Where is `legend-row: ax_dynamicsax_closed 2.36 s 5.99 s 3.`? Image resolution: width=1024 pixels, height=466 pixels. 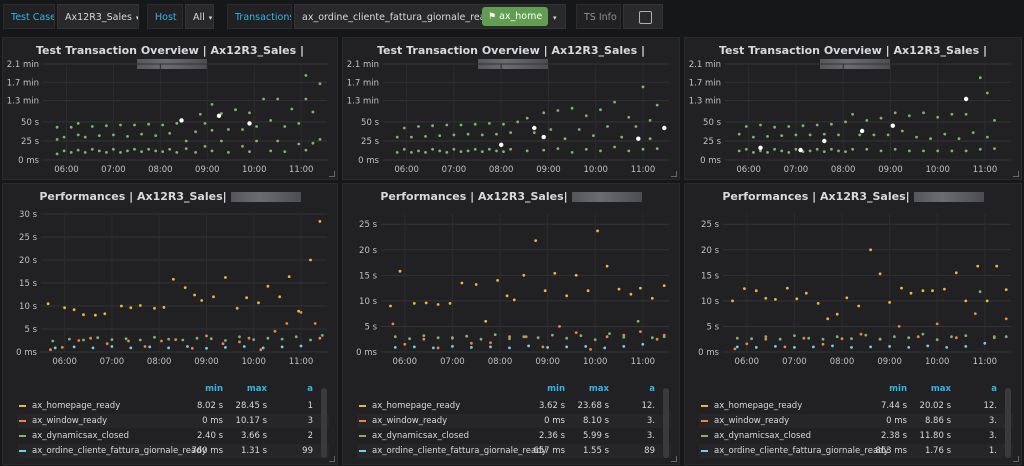
legend-row: ax_dynamicsax_closed 2.36 s 5.99 s 3. is located at coordinates (514, 436).